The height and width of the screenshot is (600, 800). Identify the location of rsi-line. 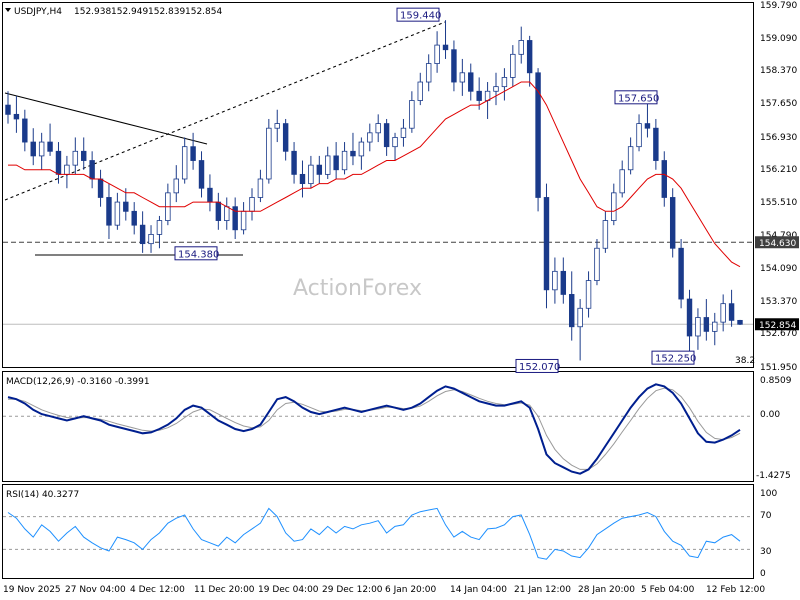
(374, 533).